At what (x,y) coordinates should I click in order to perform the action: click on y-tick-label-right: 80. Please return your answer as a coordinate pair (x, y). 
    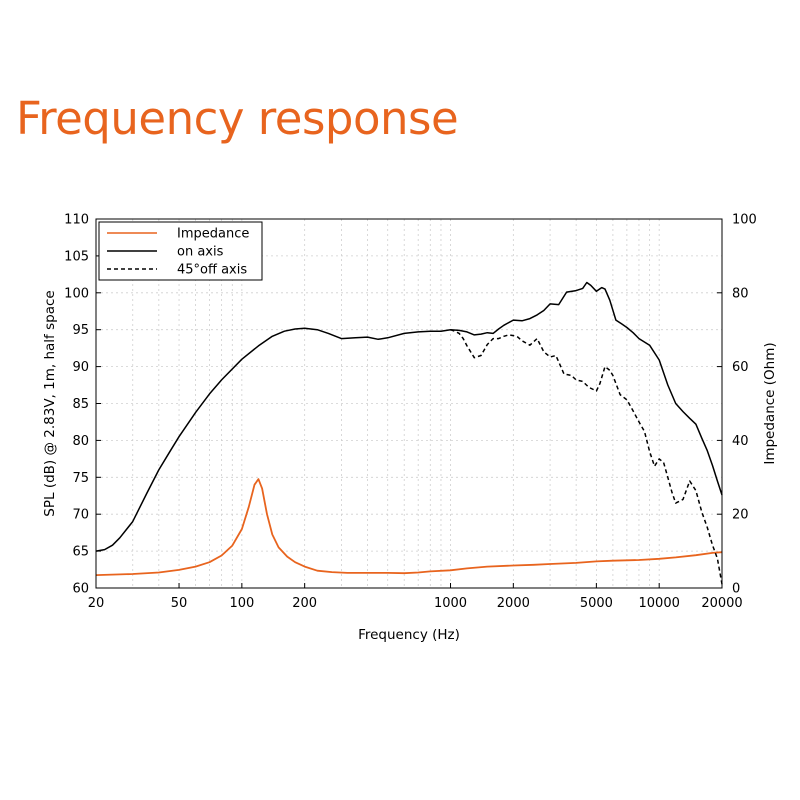
    Looking at the image, I should click on (740, 293).